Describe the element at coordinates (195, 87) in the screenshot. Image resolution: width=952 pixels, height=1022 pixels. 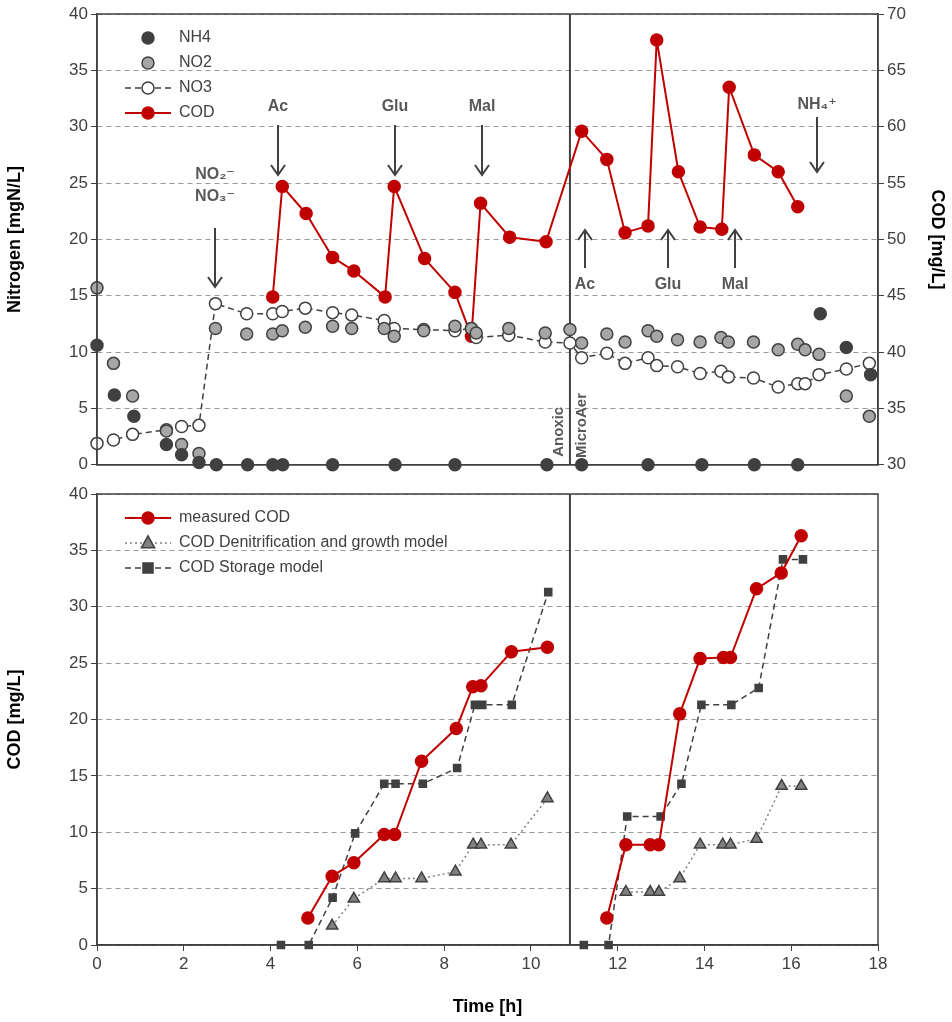
I see `legend-label: NO3` at that location.